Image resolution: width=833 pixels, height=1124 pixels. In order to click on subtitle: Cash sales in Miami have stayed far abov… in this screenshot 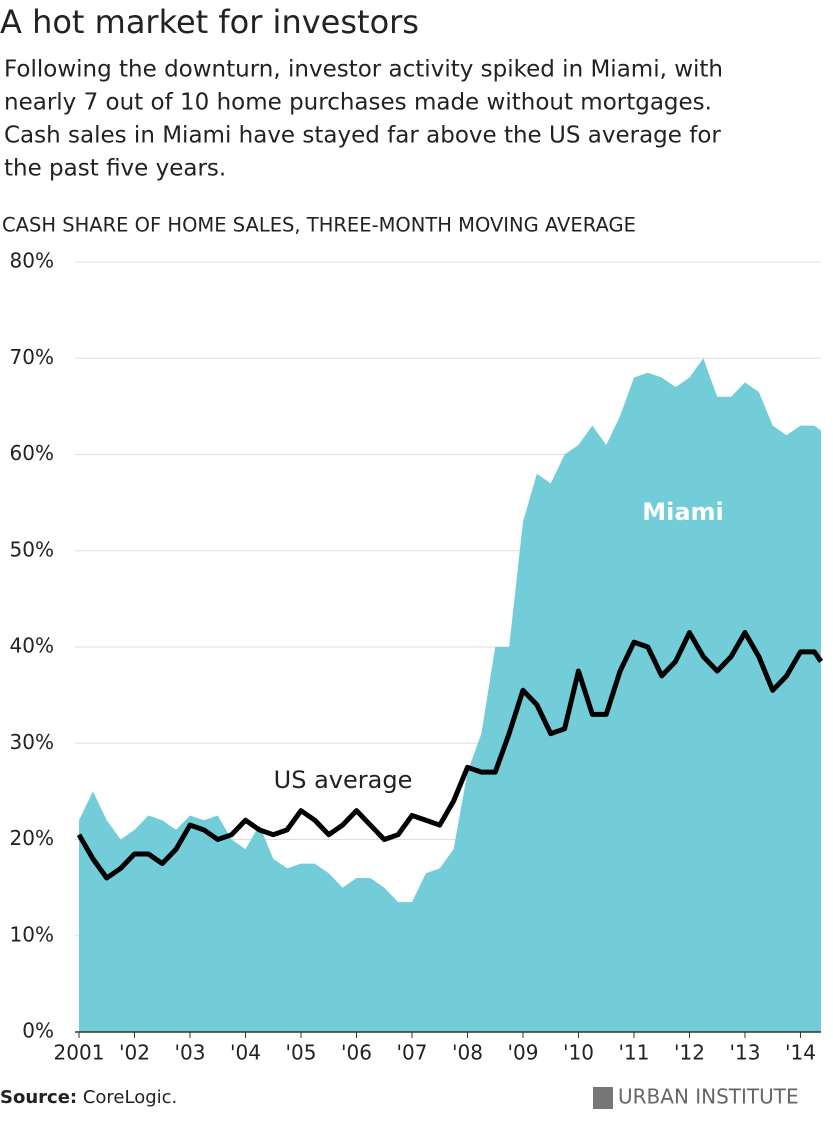, I will do `click(362, 136)`.